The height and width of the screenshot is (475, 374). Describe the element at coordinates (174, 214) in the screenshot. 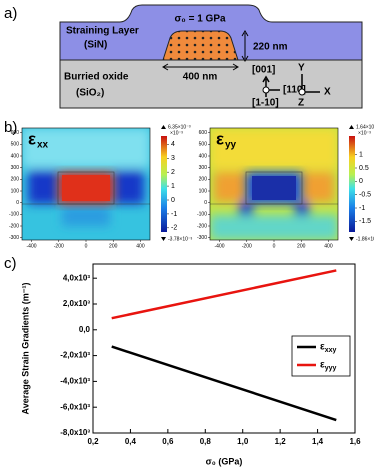

I see `colorbar-tick-label: -1` at that location.